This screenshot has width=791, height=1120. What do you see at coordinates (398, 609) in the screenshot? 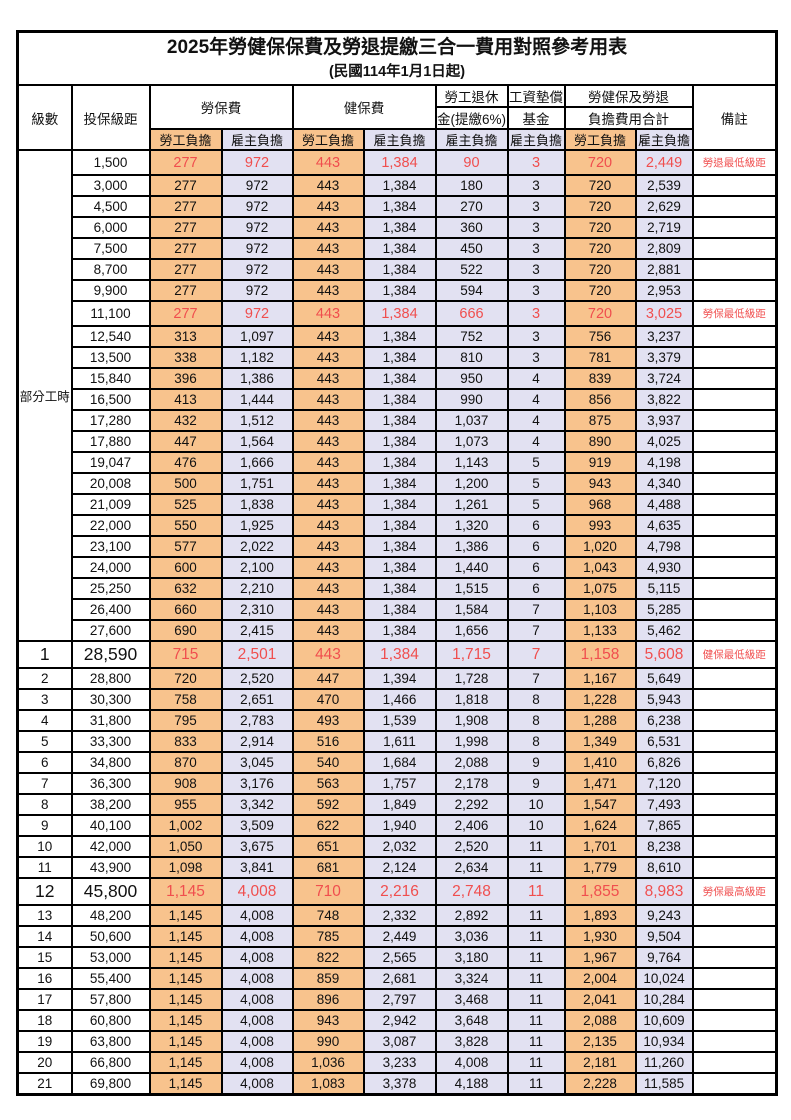
I see `table-row: 26,400 660 2,310 443 1,384 1,584 7 1,103 5,285` at bounding box center [398, 609].